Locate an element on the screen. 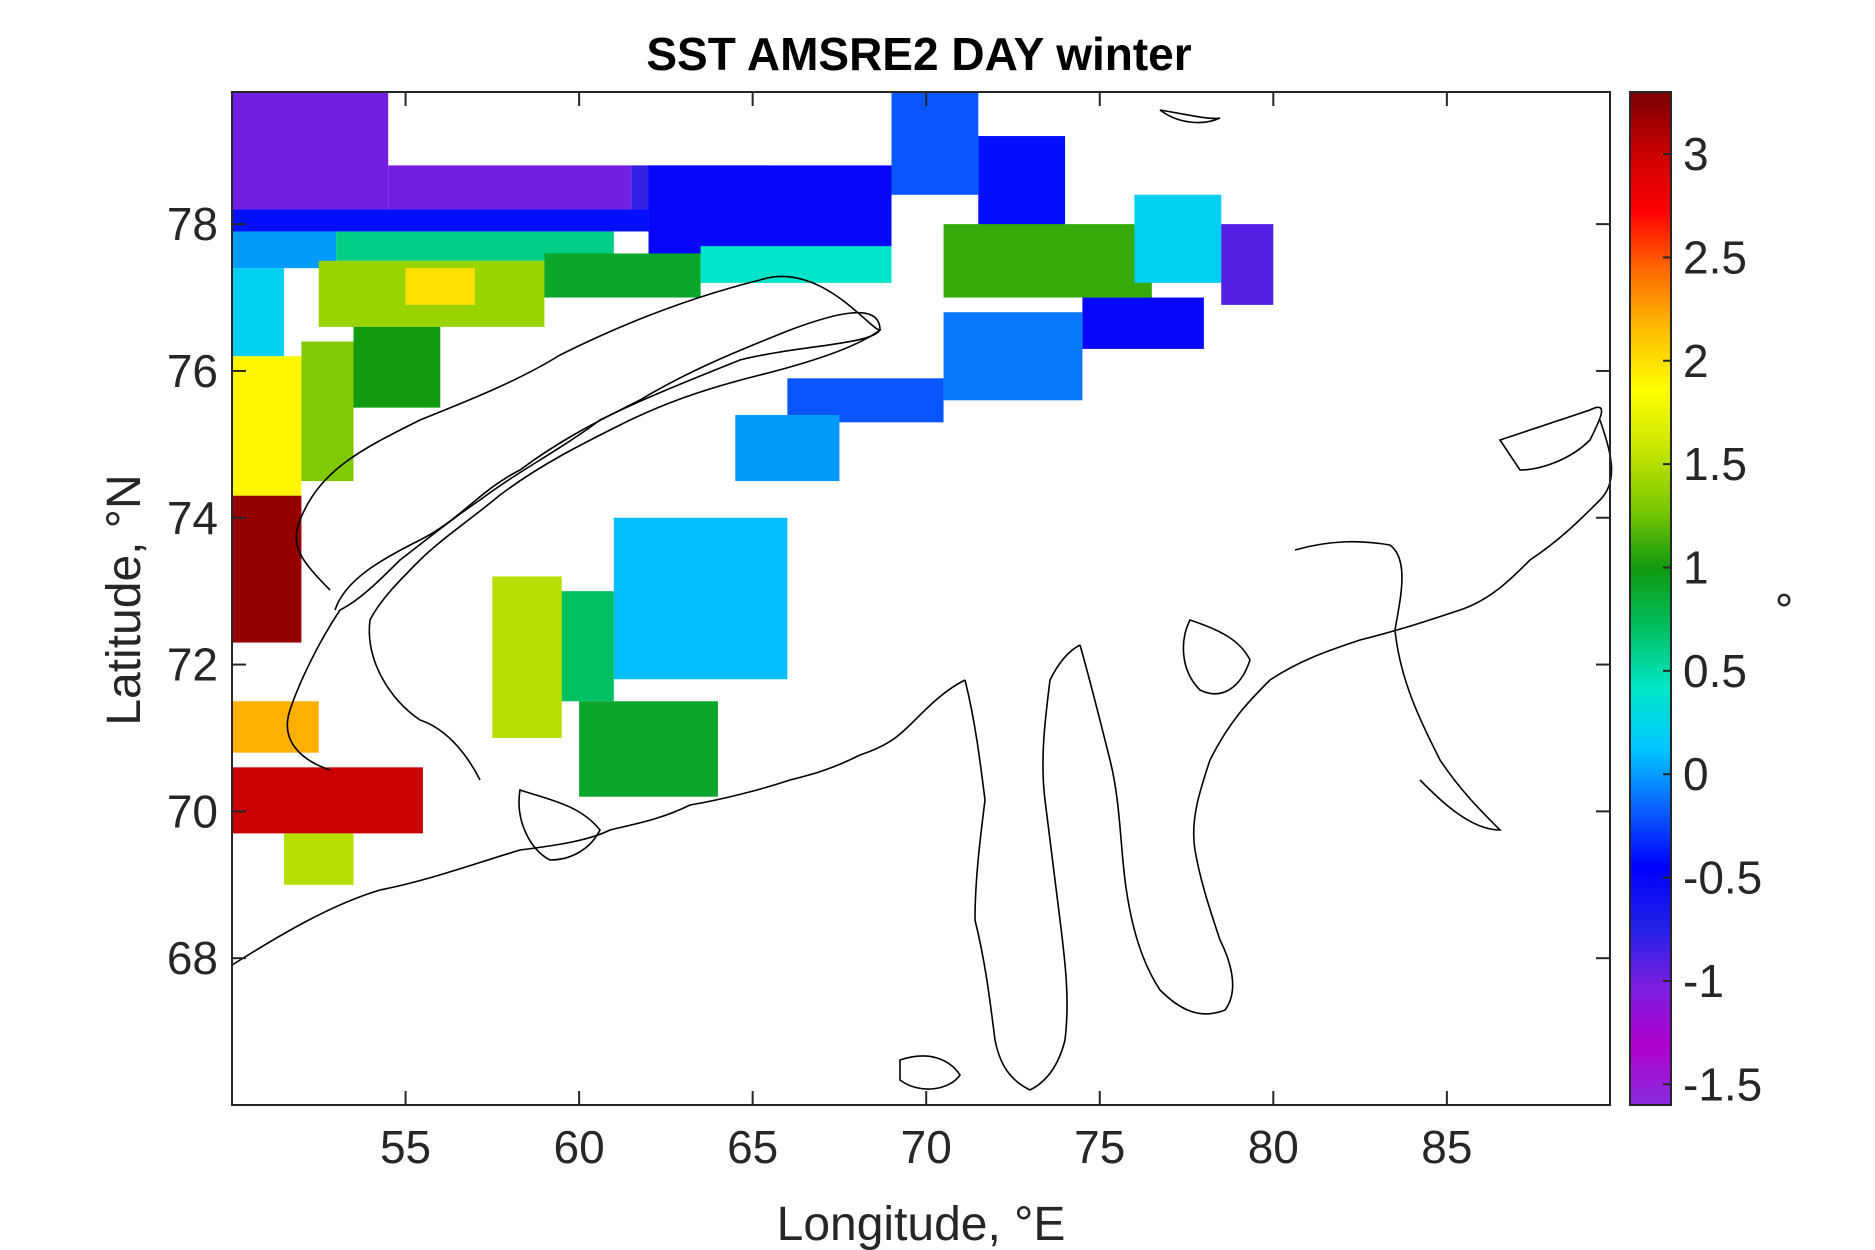 The height and width of the screenshot is (1250, 1875). colorbar-tick-label: 2 is located at coordinates (1696, 361).